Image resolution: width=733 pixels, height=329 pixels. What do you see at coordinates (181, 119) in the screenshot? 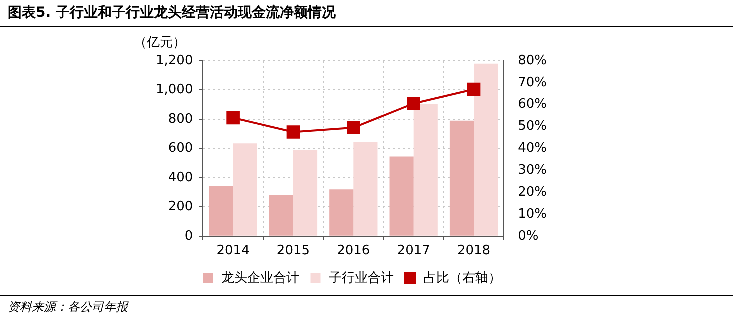
I see `y-tick-label: 800` at bounding box center [181, 119].